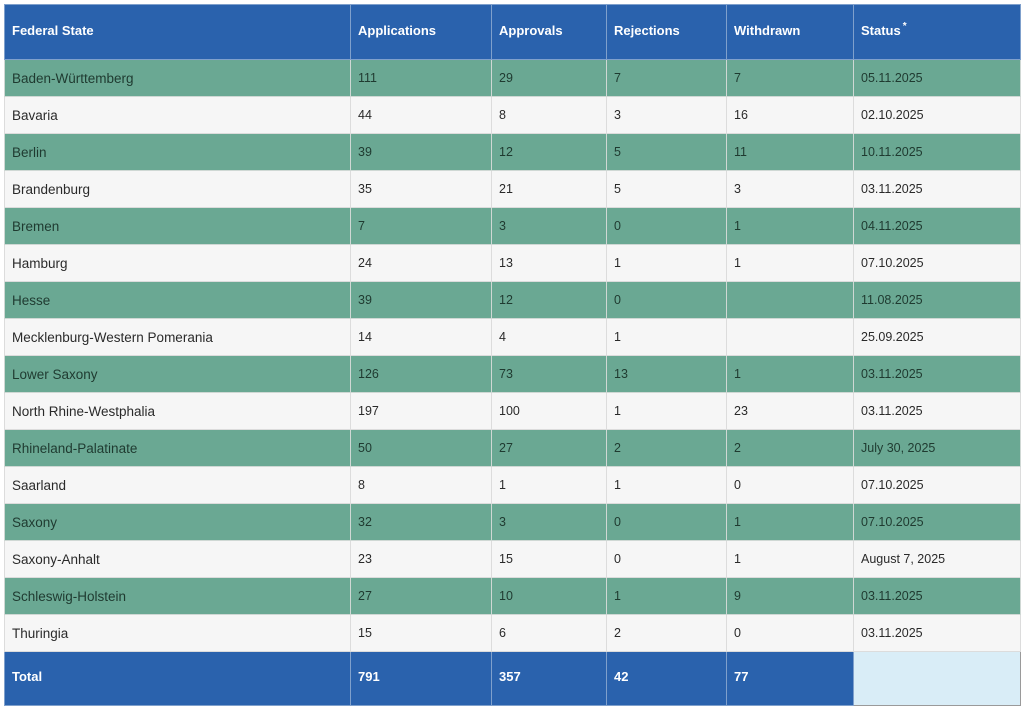 The image size is (1024, 706). I want to click on table-row: Brandenburg 35 21 5 3 03.11.2025, so click(512, 189).